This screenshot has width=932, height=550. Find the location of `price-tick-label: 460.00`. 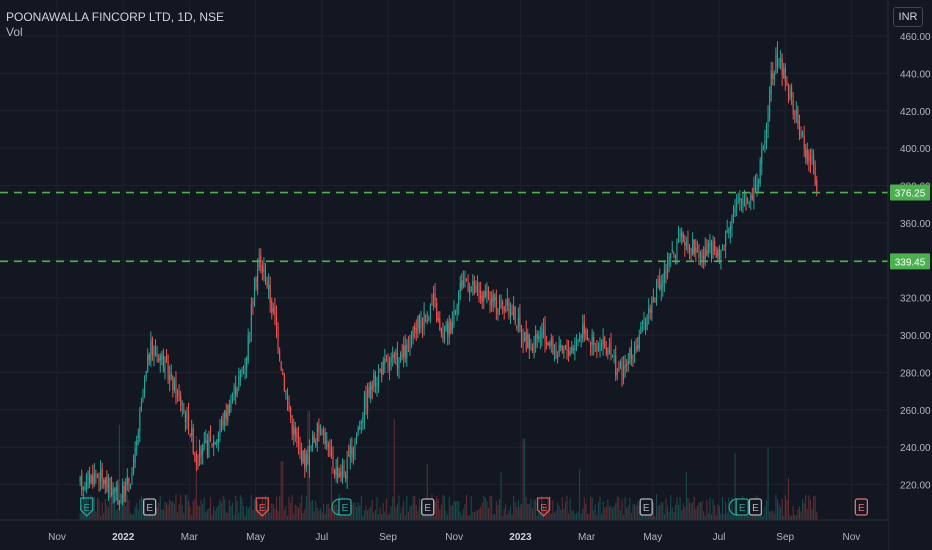

price-tick-label: 460.00 is located at coordinates (915, 37).